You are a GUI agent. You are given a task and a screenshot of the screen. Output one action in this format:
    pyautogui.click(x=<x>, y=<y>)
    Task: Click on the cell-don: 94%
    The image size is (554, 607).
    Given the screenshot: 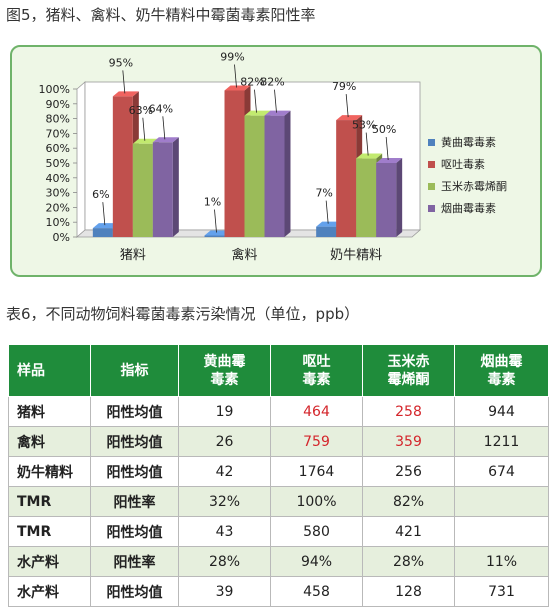 What is the action you would take?
    pyautogui.click(x=316, y=561)
    